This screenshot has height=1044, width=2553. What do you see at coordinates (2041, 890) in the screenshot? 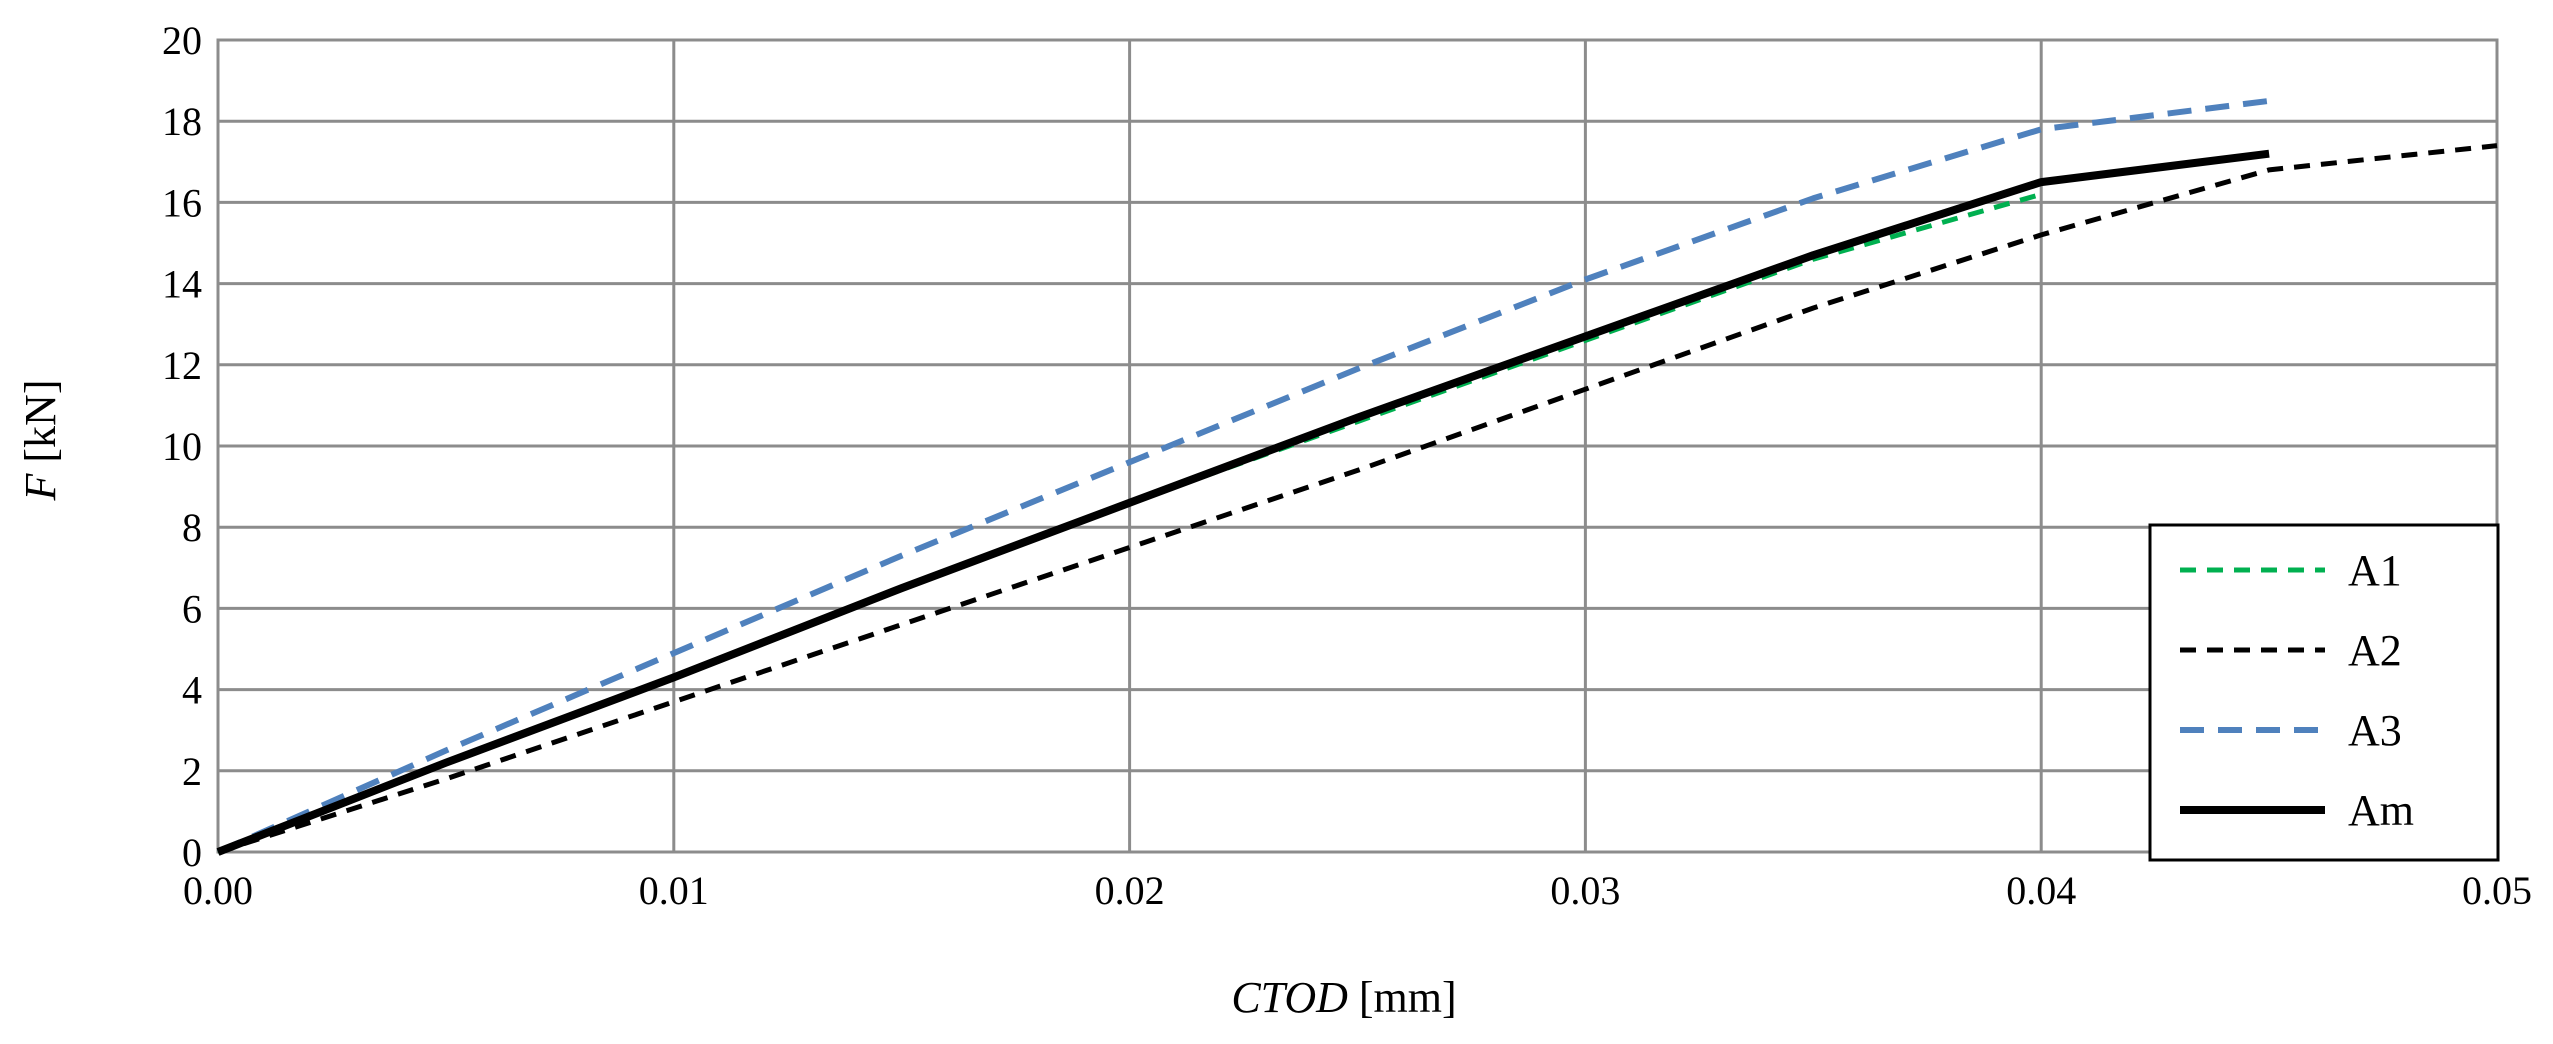
I see `x-tick-label: 0.04` at bounding box center [2041, 890].